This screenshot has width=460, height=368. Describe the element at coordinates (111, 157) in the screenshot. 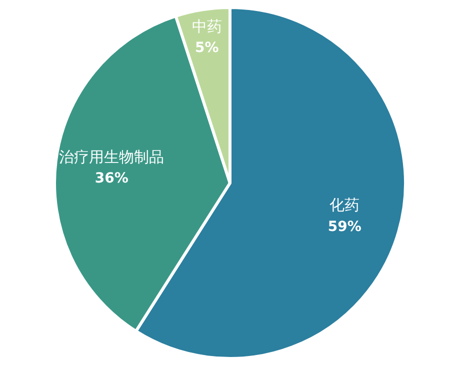

I see `slice-label: 治疗用生物制品` at that location.